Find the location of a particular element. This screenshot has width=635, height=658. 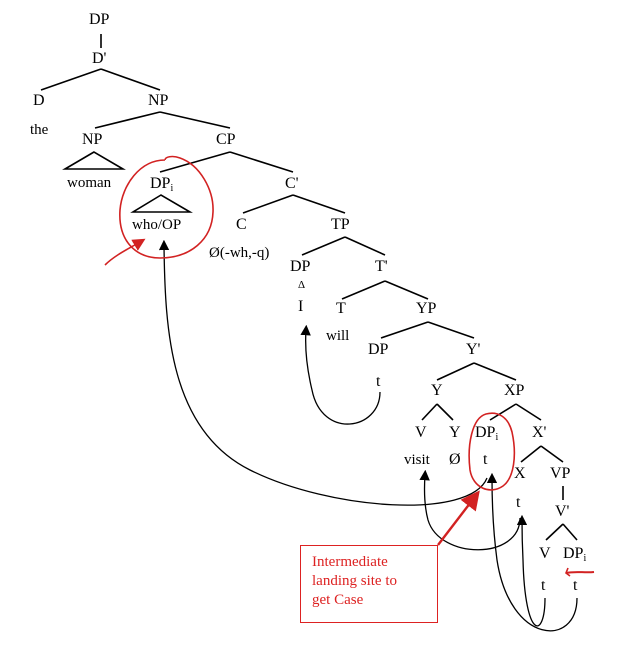

annotation-line-1: Intermediate is located at coordinates (350, 562).